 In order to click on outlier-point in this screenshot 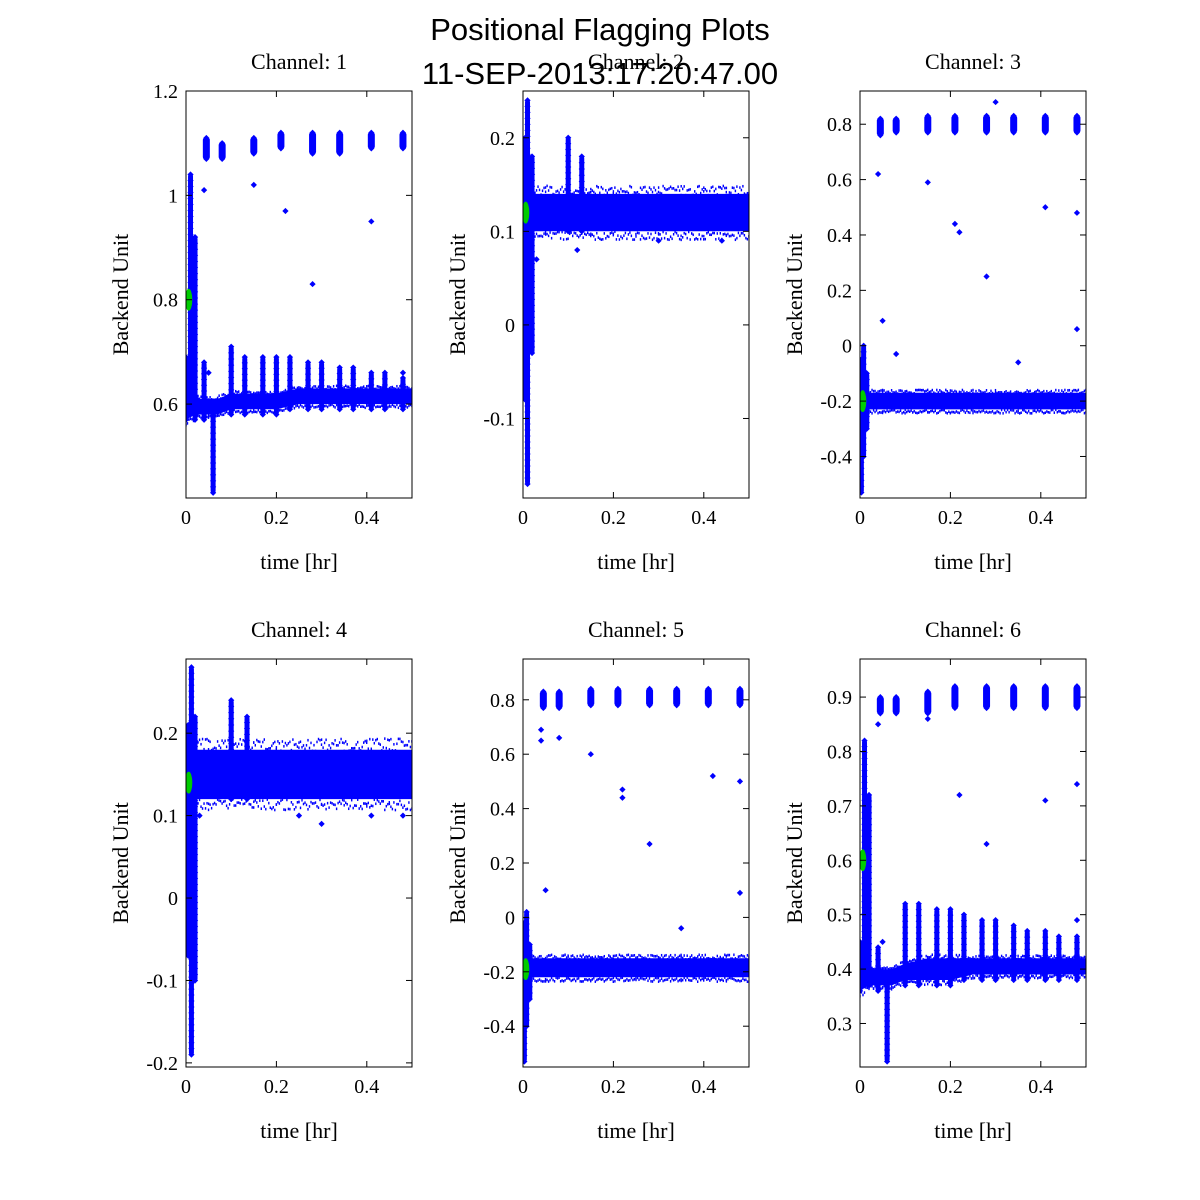, I will do `click(559, 737)`.